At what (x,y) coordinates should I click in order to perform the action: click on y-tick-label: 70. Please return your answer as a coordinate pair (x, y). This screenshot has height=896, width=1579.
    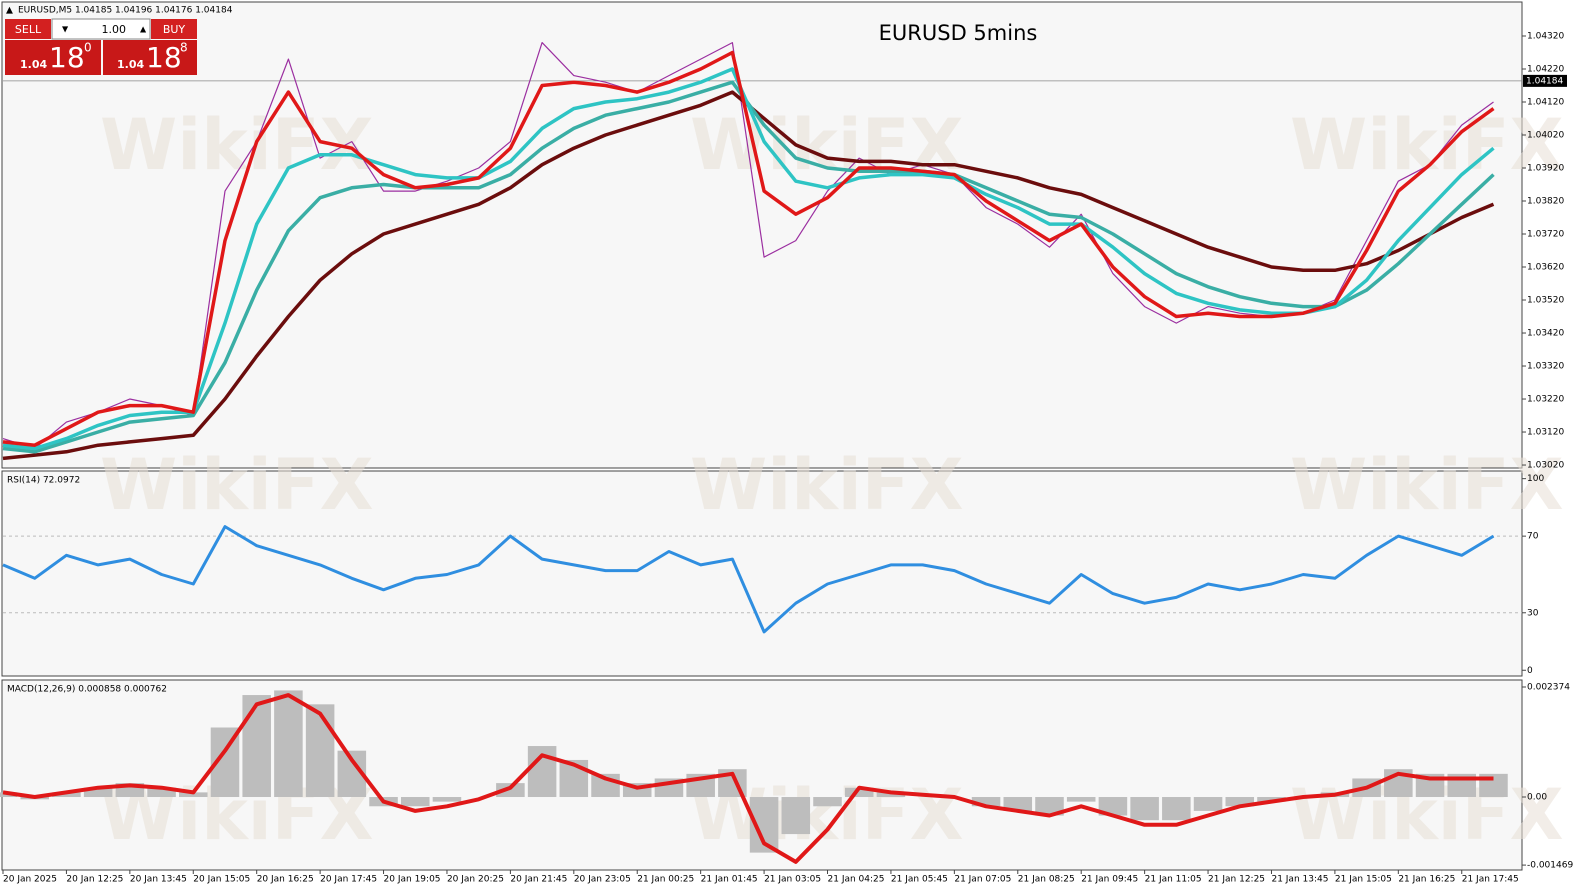
    Looking at the image, I should click on (1533, 537).